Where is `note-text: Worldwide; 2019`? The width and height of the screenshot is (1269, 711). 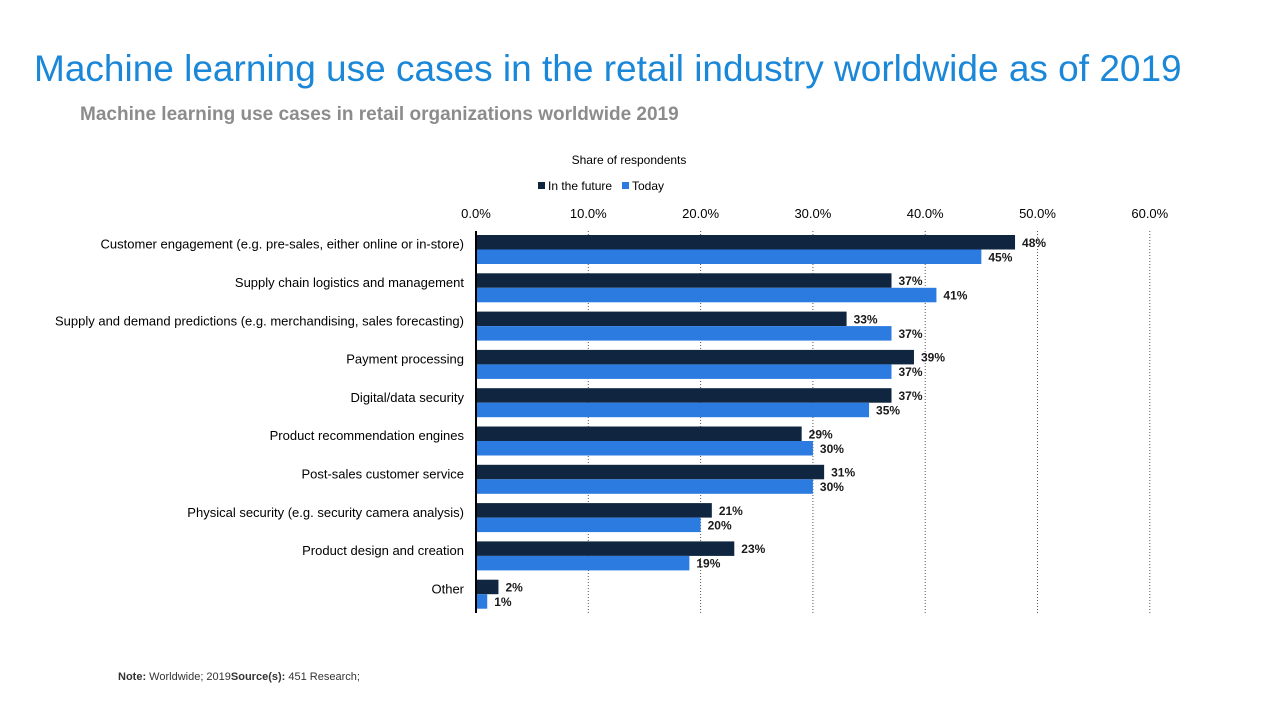
note-text: Worldwide; 2019 is located at coordinates (190, 677).